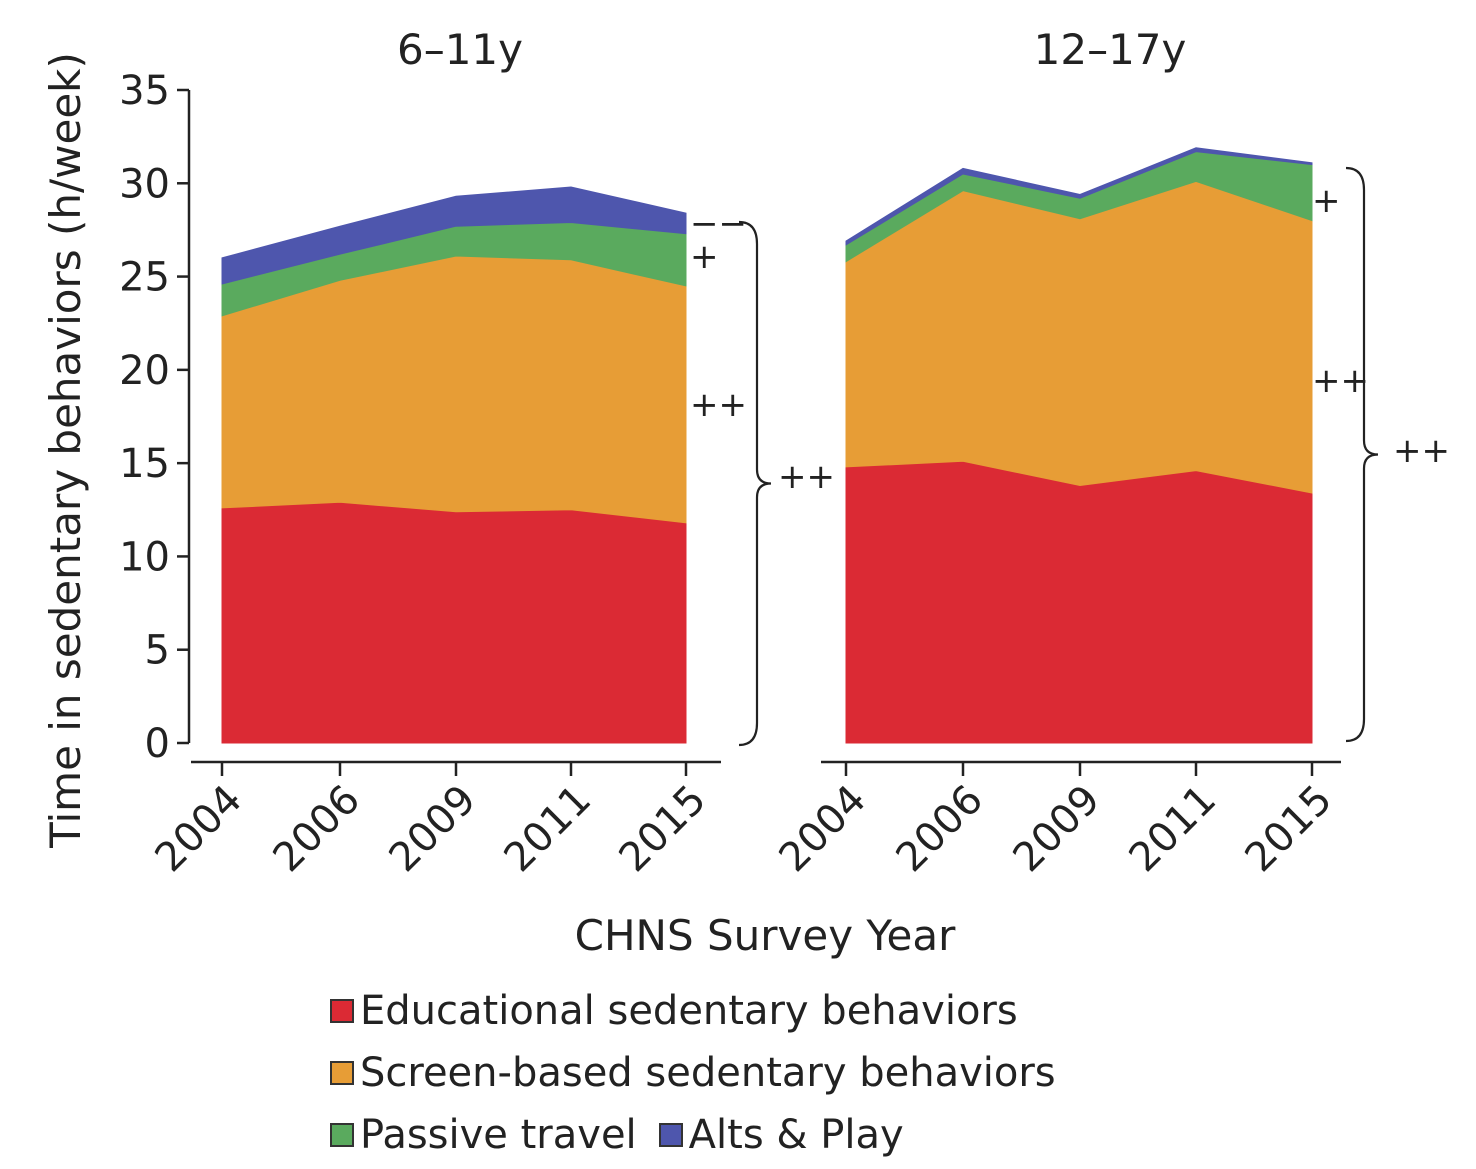 Image resolution: width=1476 pixels, height=1169 pixels. I want to click on legend-row: Screen-based sedentary behaviors, so click(780, 1073).